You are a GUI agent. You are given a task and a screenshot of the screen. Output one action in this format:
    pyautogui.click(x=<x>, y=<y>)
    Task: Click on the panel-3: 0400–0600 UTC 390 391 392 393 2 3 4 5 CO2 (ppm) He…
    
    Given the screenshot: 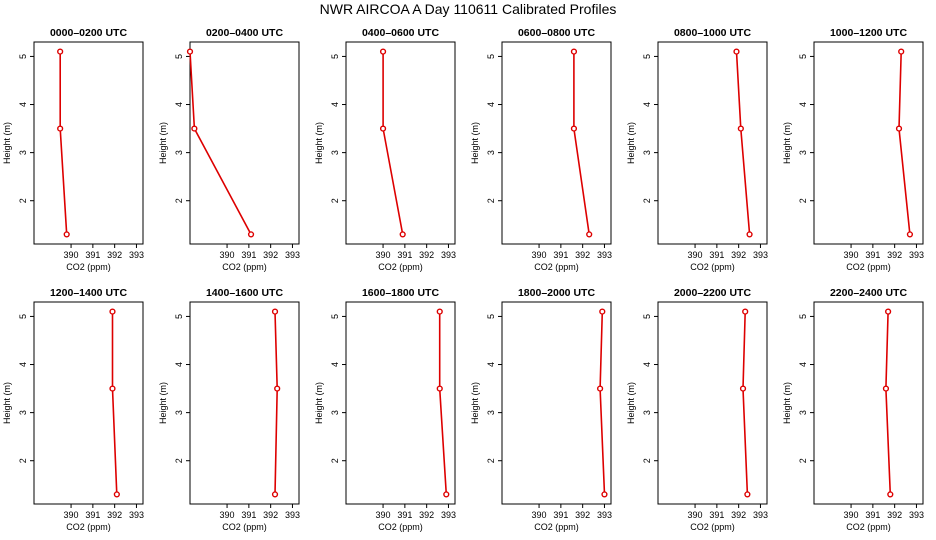 What is the action you would take?
    pyautogui.click(x=385, y=149)
    